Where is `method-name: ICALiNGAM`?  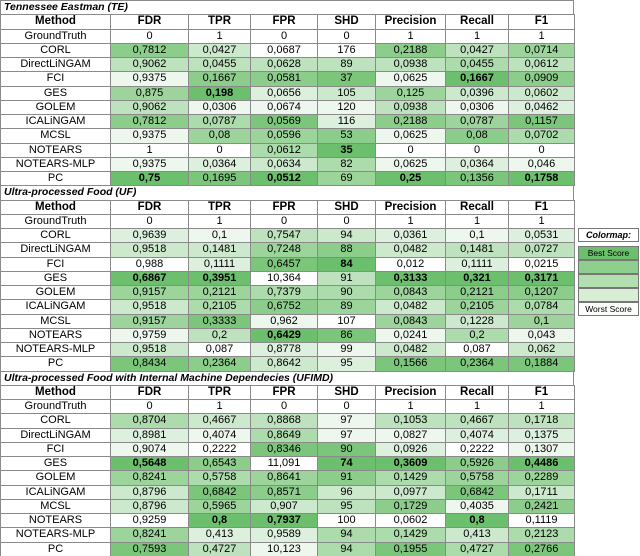 method-name: ICALiNGAM is located at coordinates (55, 122).